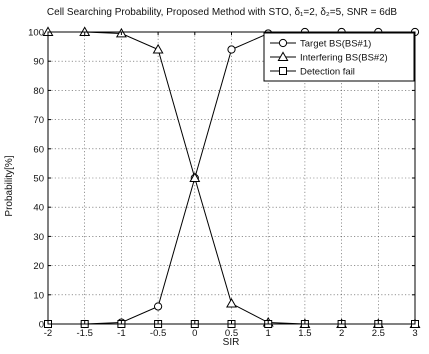 Image resolution: width=429 pixels, height=354 pixels. What do you see at coordinates (231, 342) in the screenshot?
I see `x-axis-label: SIR` at bounding box center [231, 342].